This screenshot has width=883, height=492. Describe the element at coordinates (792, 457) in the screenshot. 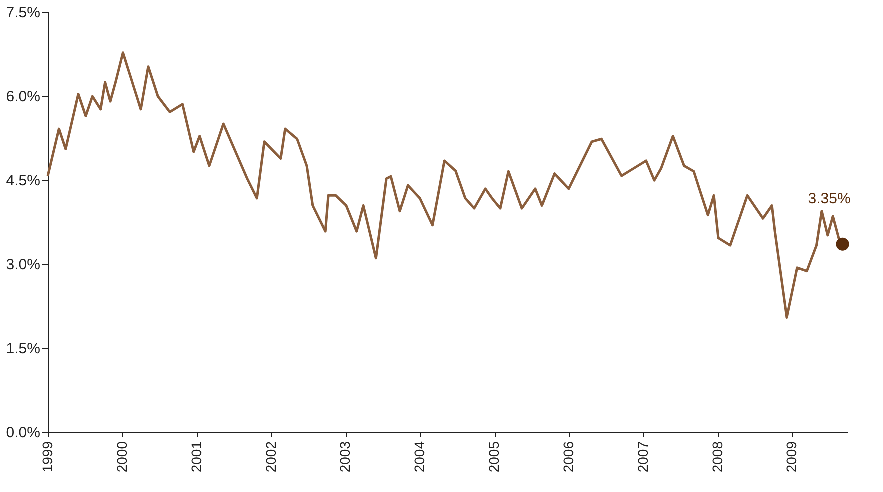

I see `x-tick-label: 2009` at that location.